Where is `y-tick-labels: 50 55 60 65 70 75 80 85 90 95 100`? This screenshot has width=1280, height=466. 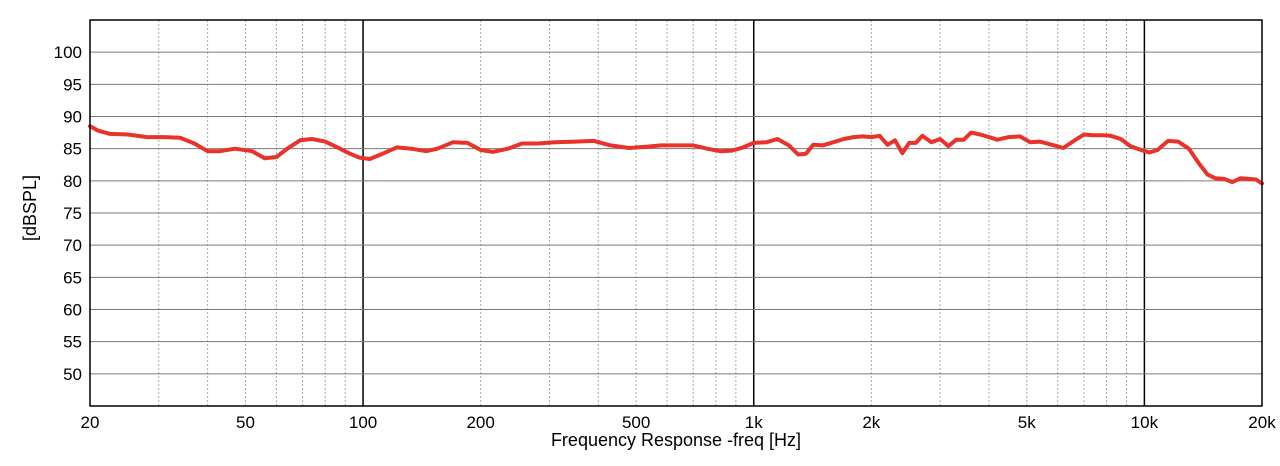 y-tick-labels: 50 55 60 65 70 75 80 85 90 95 100 is located at coordinates (68, 213).